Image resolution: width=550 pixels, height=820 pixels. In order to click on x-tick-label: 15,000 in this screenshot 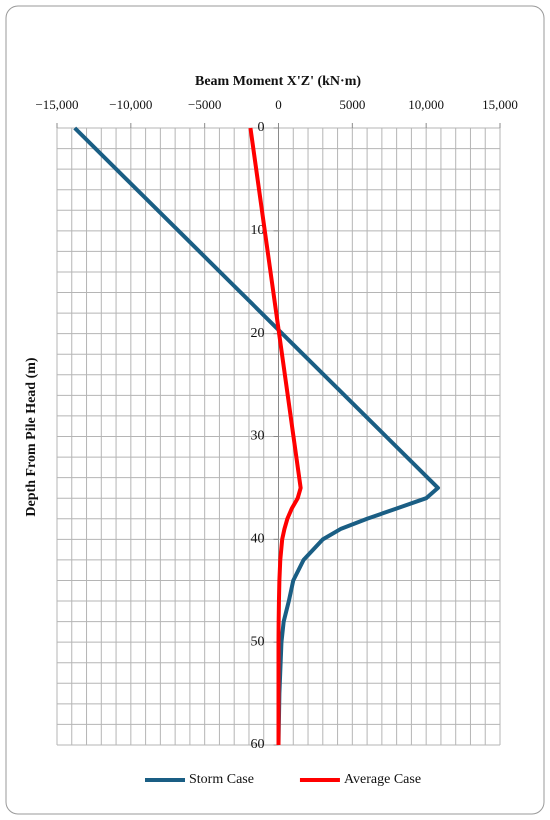, I will do `click(500, 104)`.